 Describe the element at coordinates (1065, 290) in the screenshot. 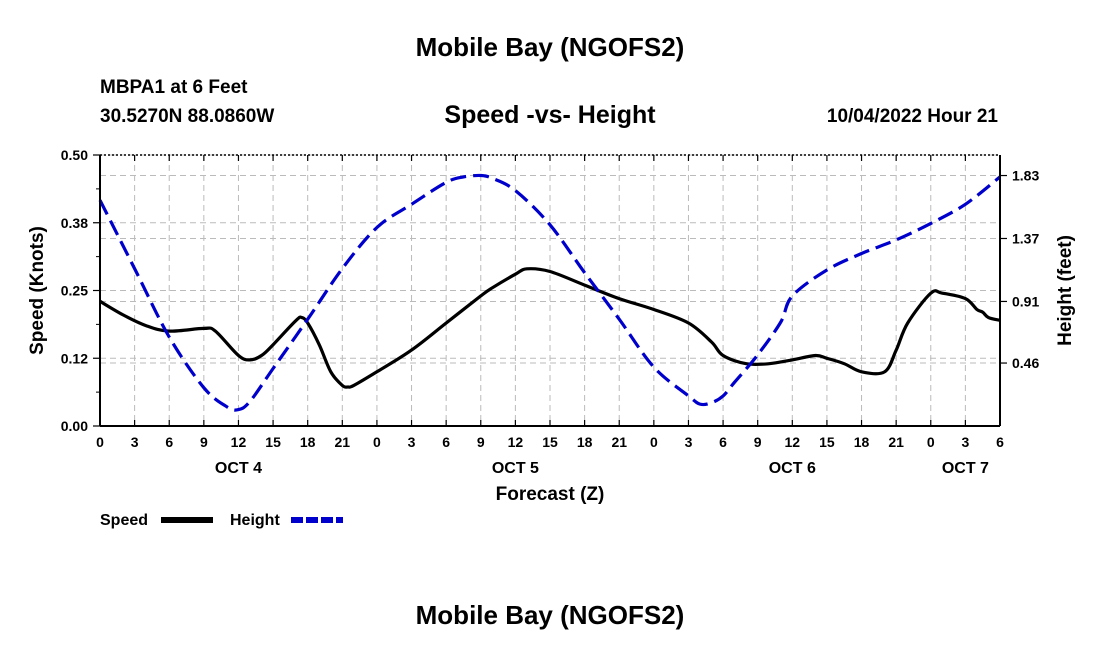

I see `y2-axis-label: Height (feet)` at that location.